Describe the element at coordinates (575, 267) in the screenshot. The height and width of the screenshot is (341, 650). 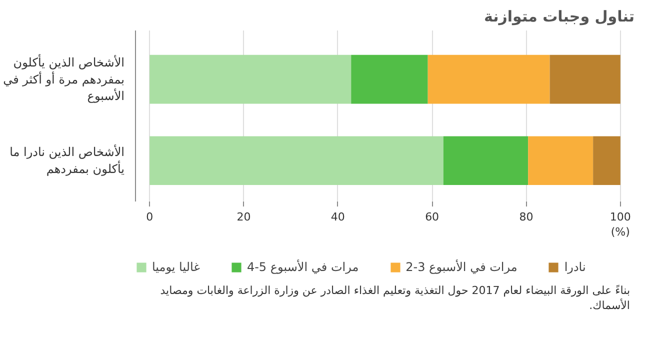
I see `legend-label: نادرا` at that location.